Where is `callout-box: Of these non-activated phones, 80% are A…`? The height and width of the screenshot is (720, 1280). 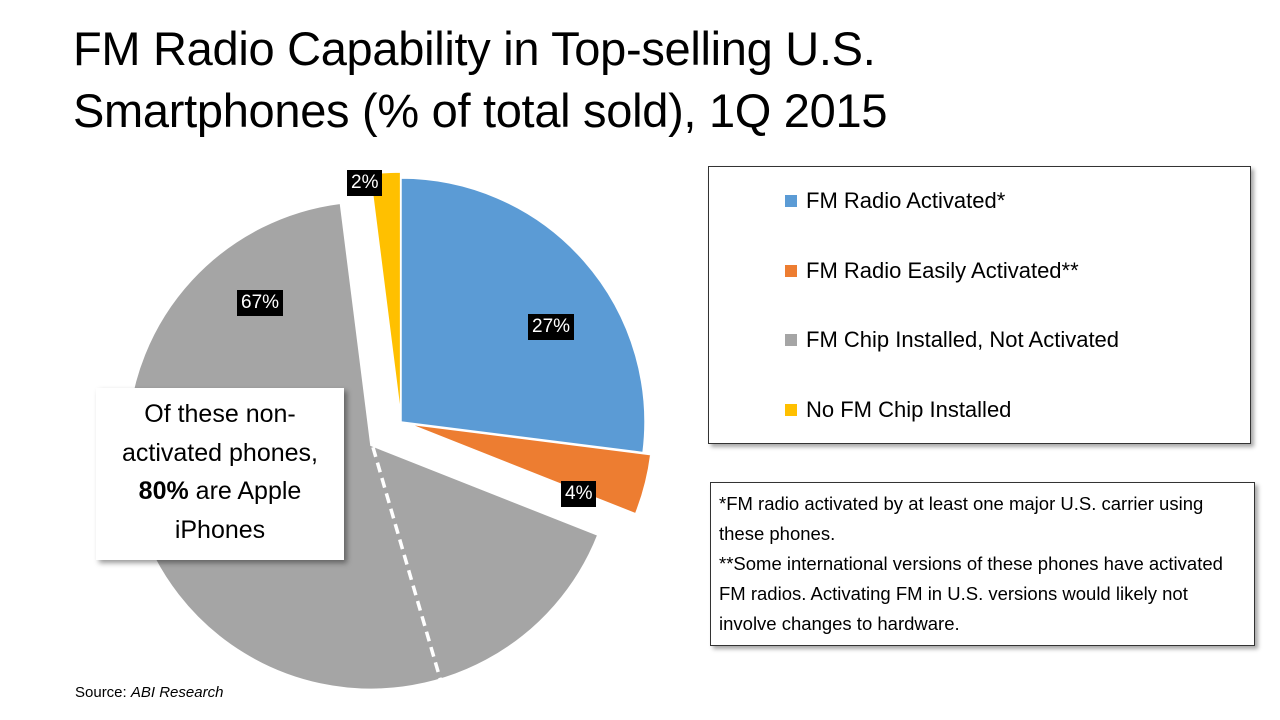 callout-box: Of these non-activated phones, 80% are A… is located at coordinates (220, 474).